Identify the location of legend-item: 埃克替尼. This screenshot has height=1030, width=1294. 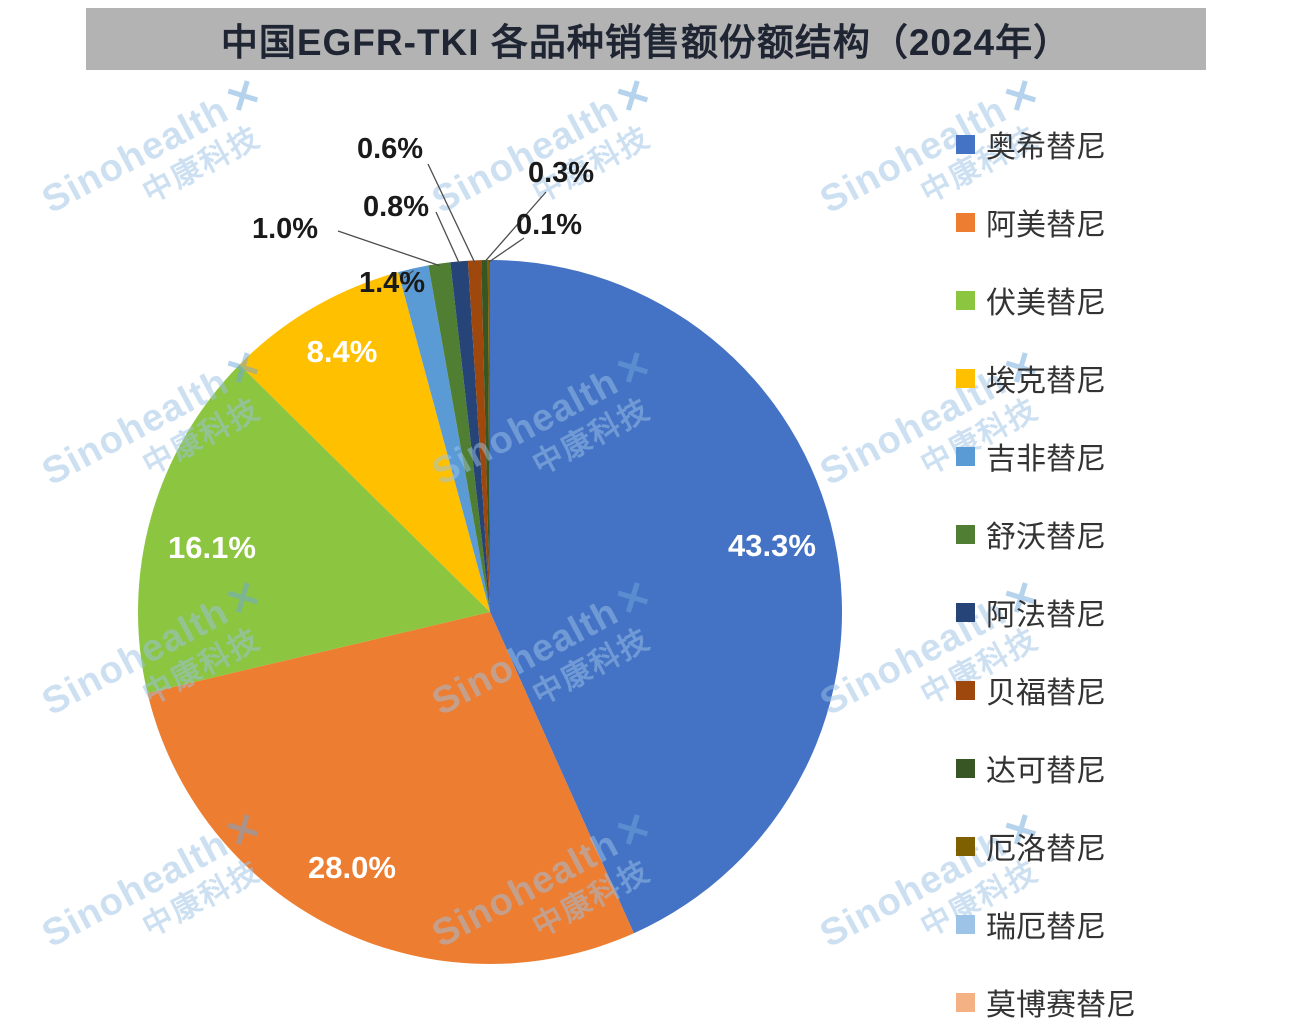
(1046, 379).